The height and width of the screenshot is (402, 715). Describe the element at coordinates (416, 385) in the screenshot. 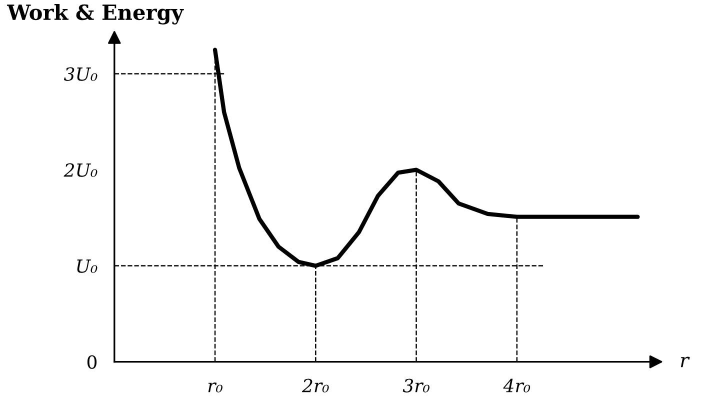

I see `x-tick-label: 3r₀` at that location.